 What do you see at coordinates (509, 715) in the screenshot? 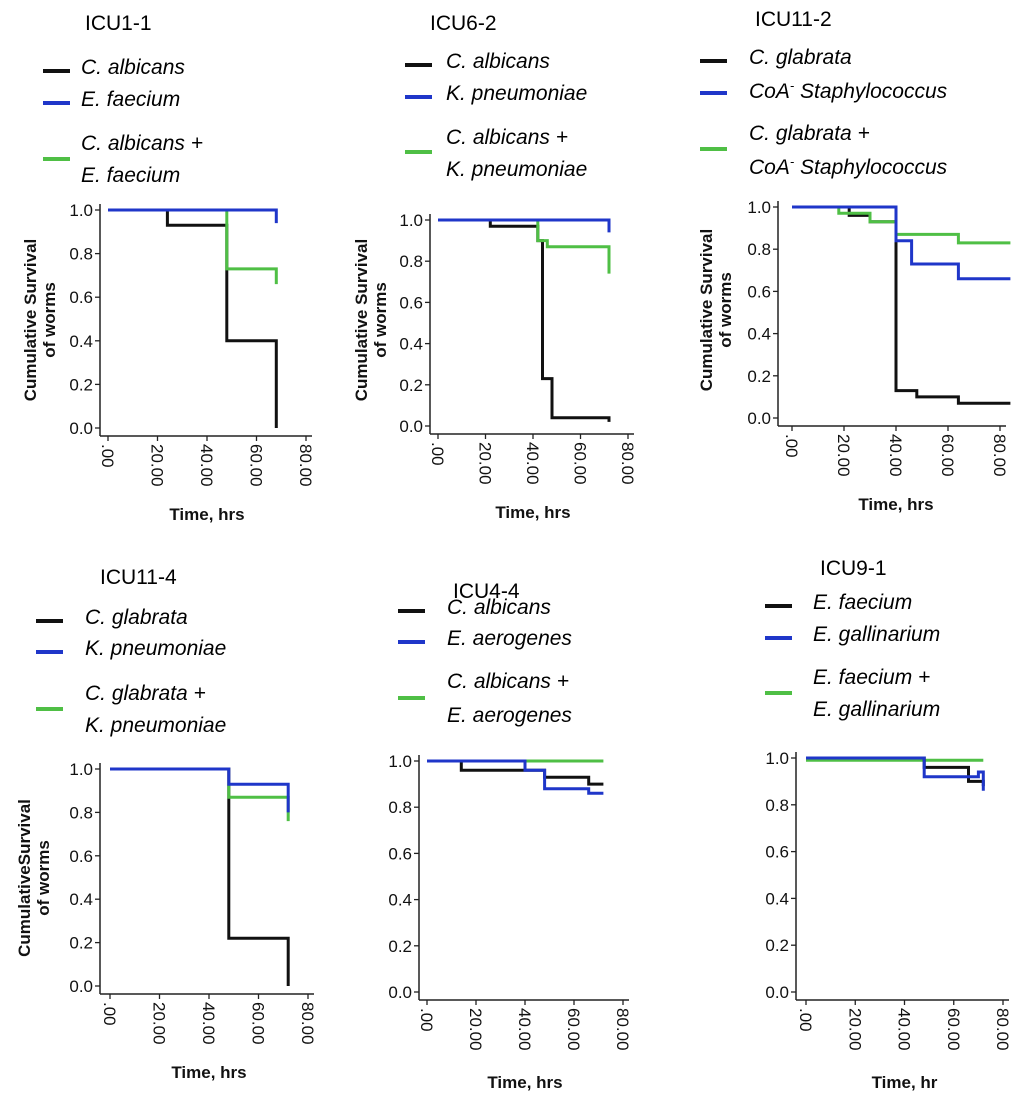
I see `legend-label: E. aerogenes` at bounding box center [509, 715].